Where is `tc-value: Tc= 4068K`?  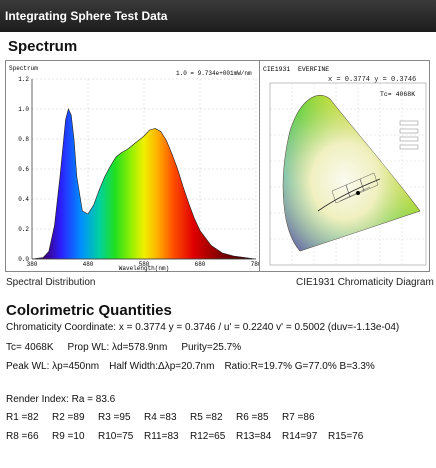
tc-value: Tc= 4068K is located at coordinates (30, 347).